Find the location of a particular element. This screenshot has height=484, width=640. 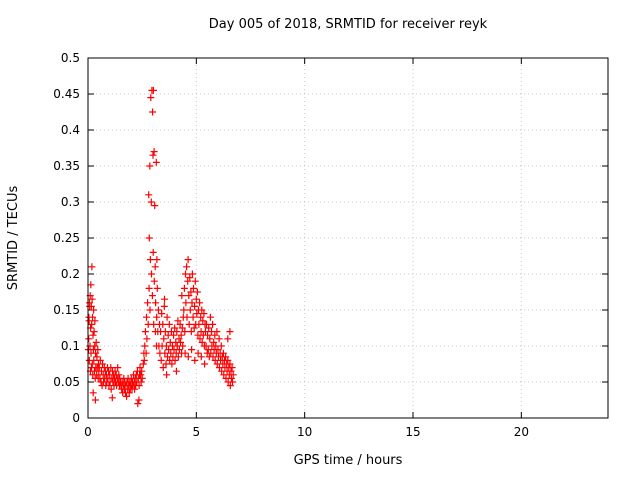

svg-text: 0.4 is located at coordinates (70, 130).